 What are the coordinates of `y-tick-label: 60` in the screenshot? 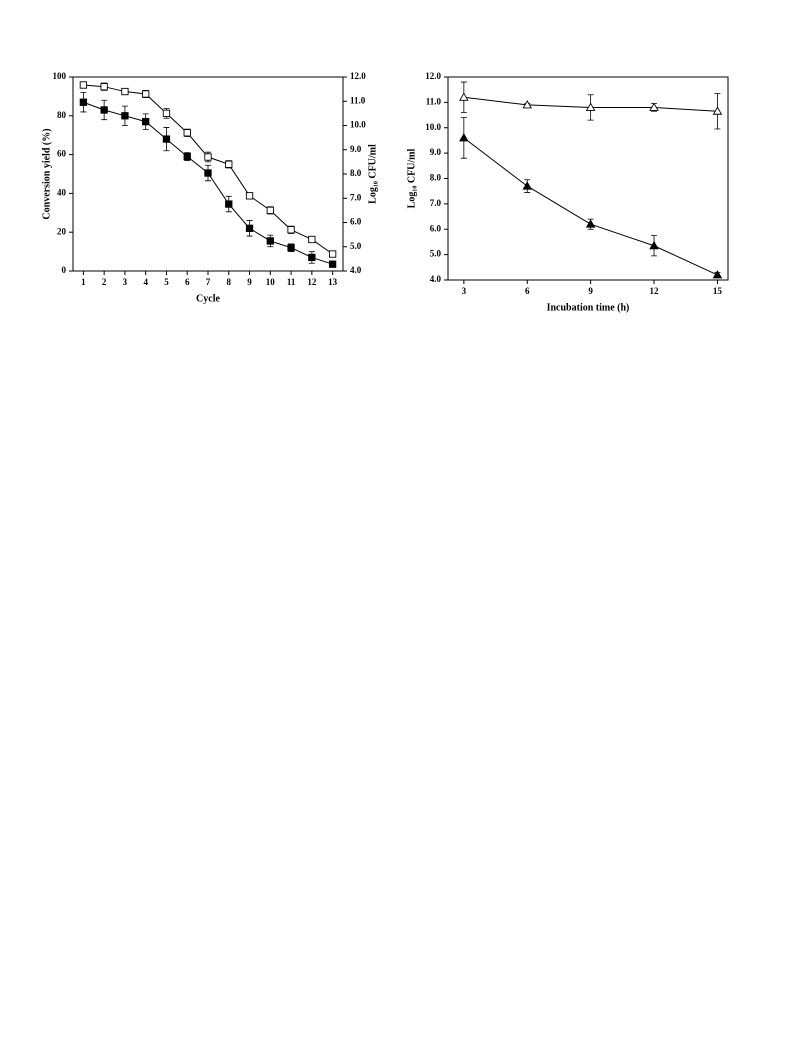 It's located at (62, 154).